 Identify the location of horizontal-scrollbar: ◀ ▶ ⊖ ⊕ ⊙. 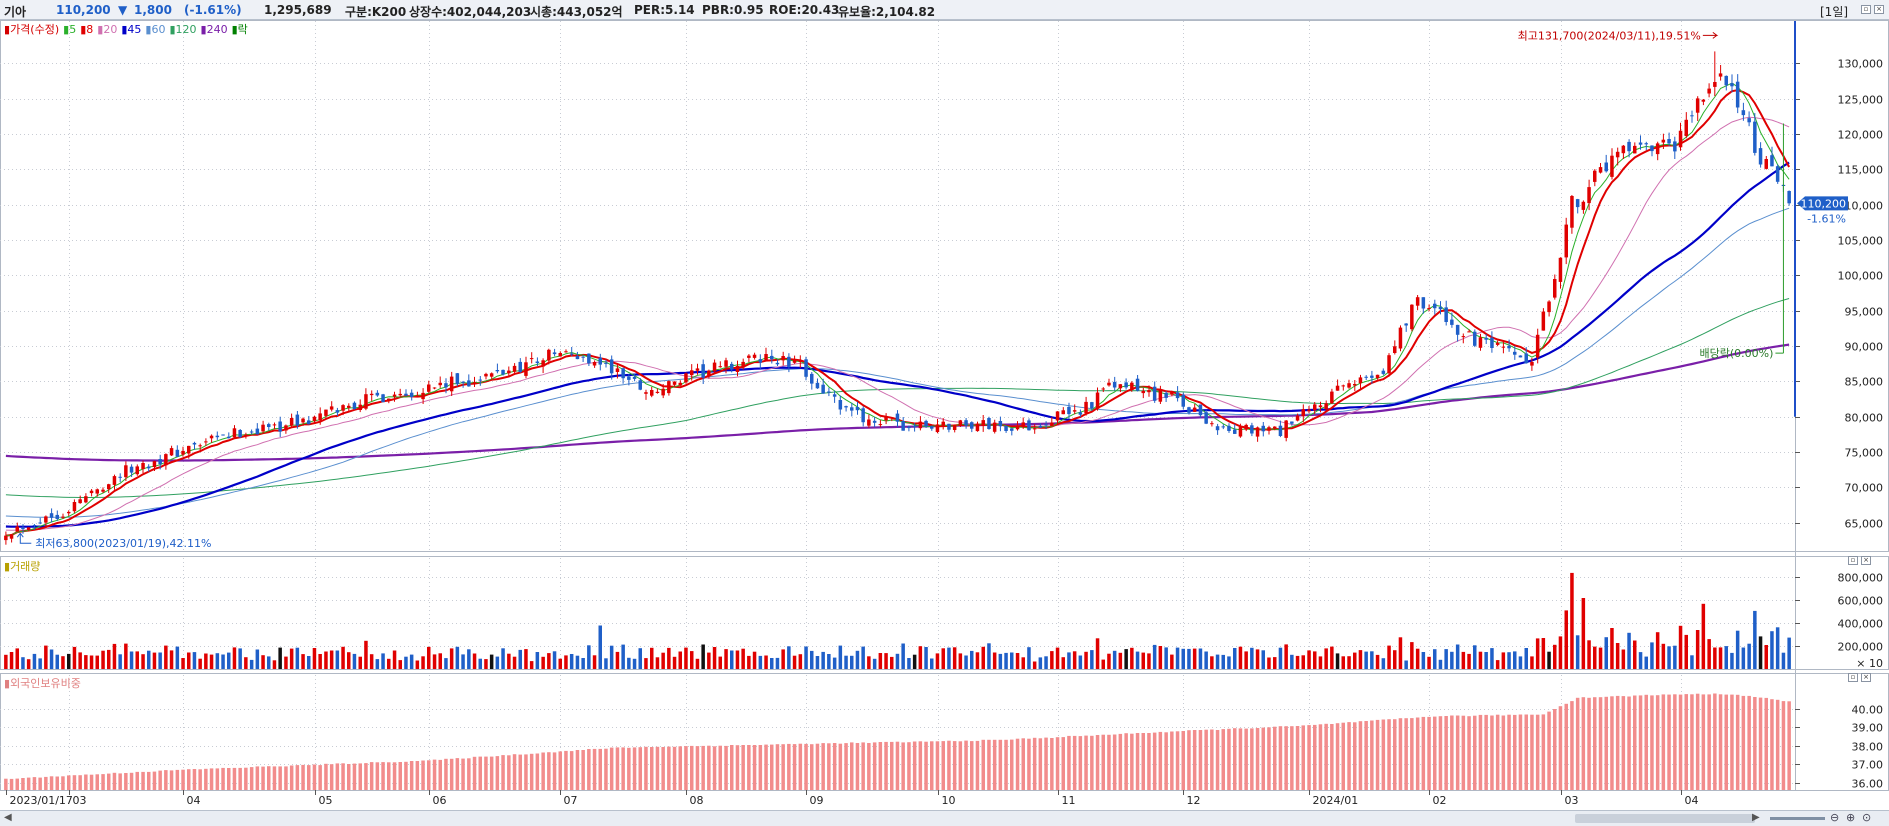
(944, 818).